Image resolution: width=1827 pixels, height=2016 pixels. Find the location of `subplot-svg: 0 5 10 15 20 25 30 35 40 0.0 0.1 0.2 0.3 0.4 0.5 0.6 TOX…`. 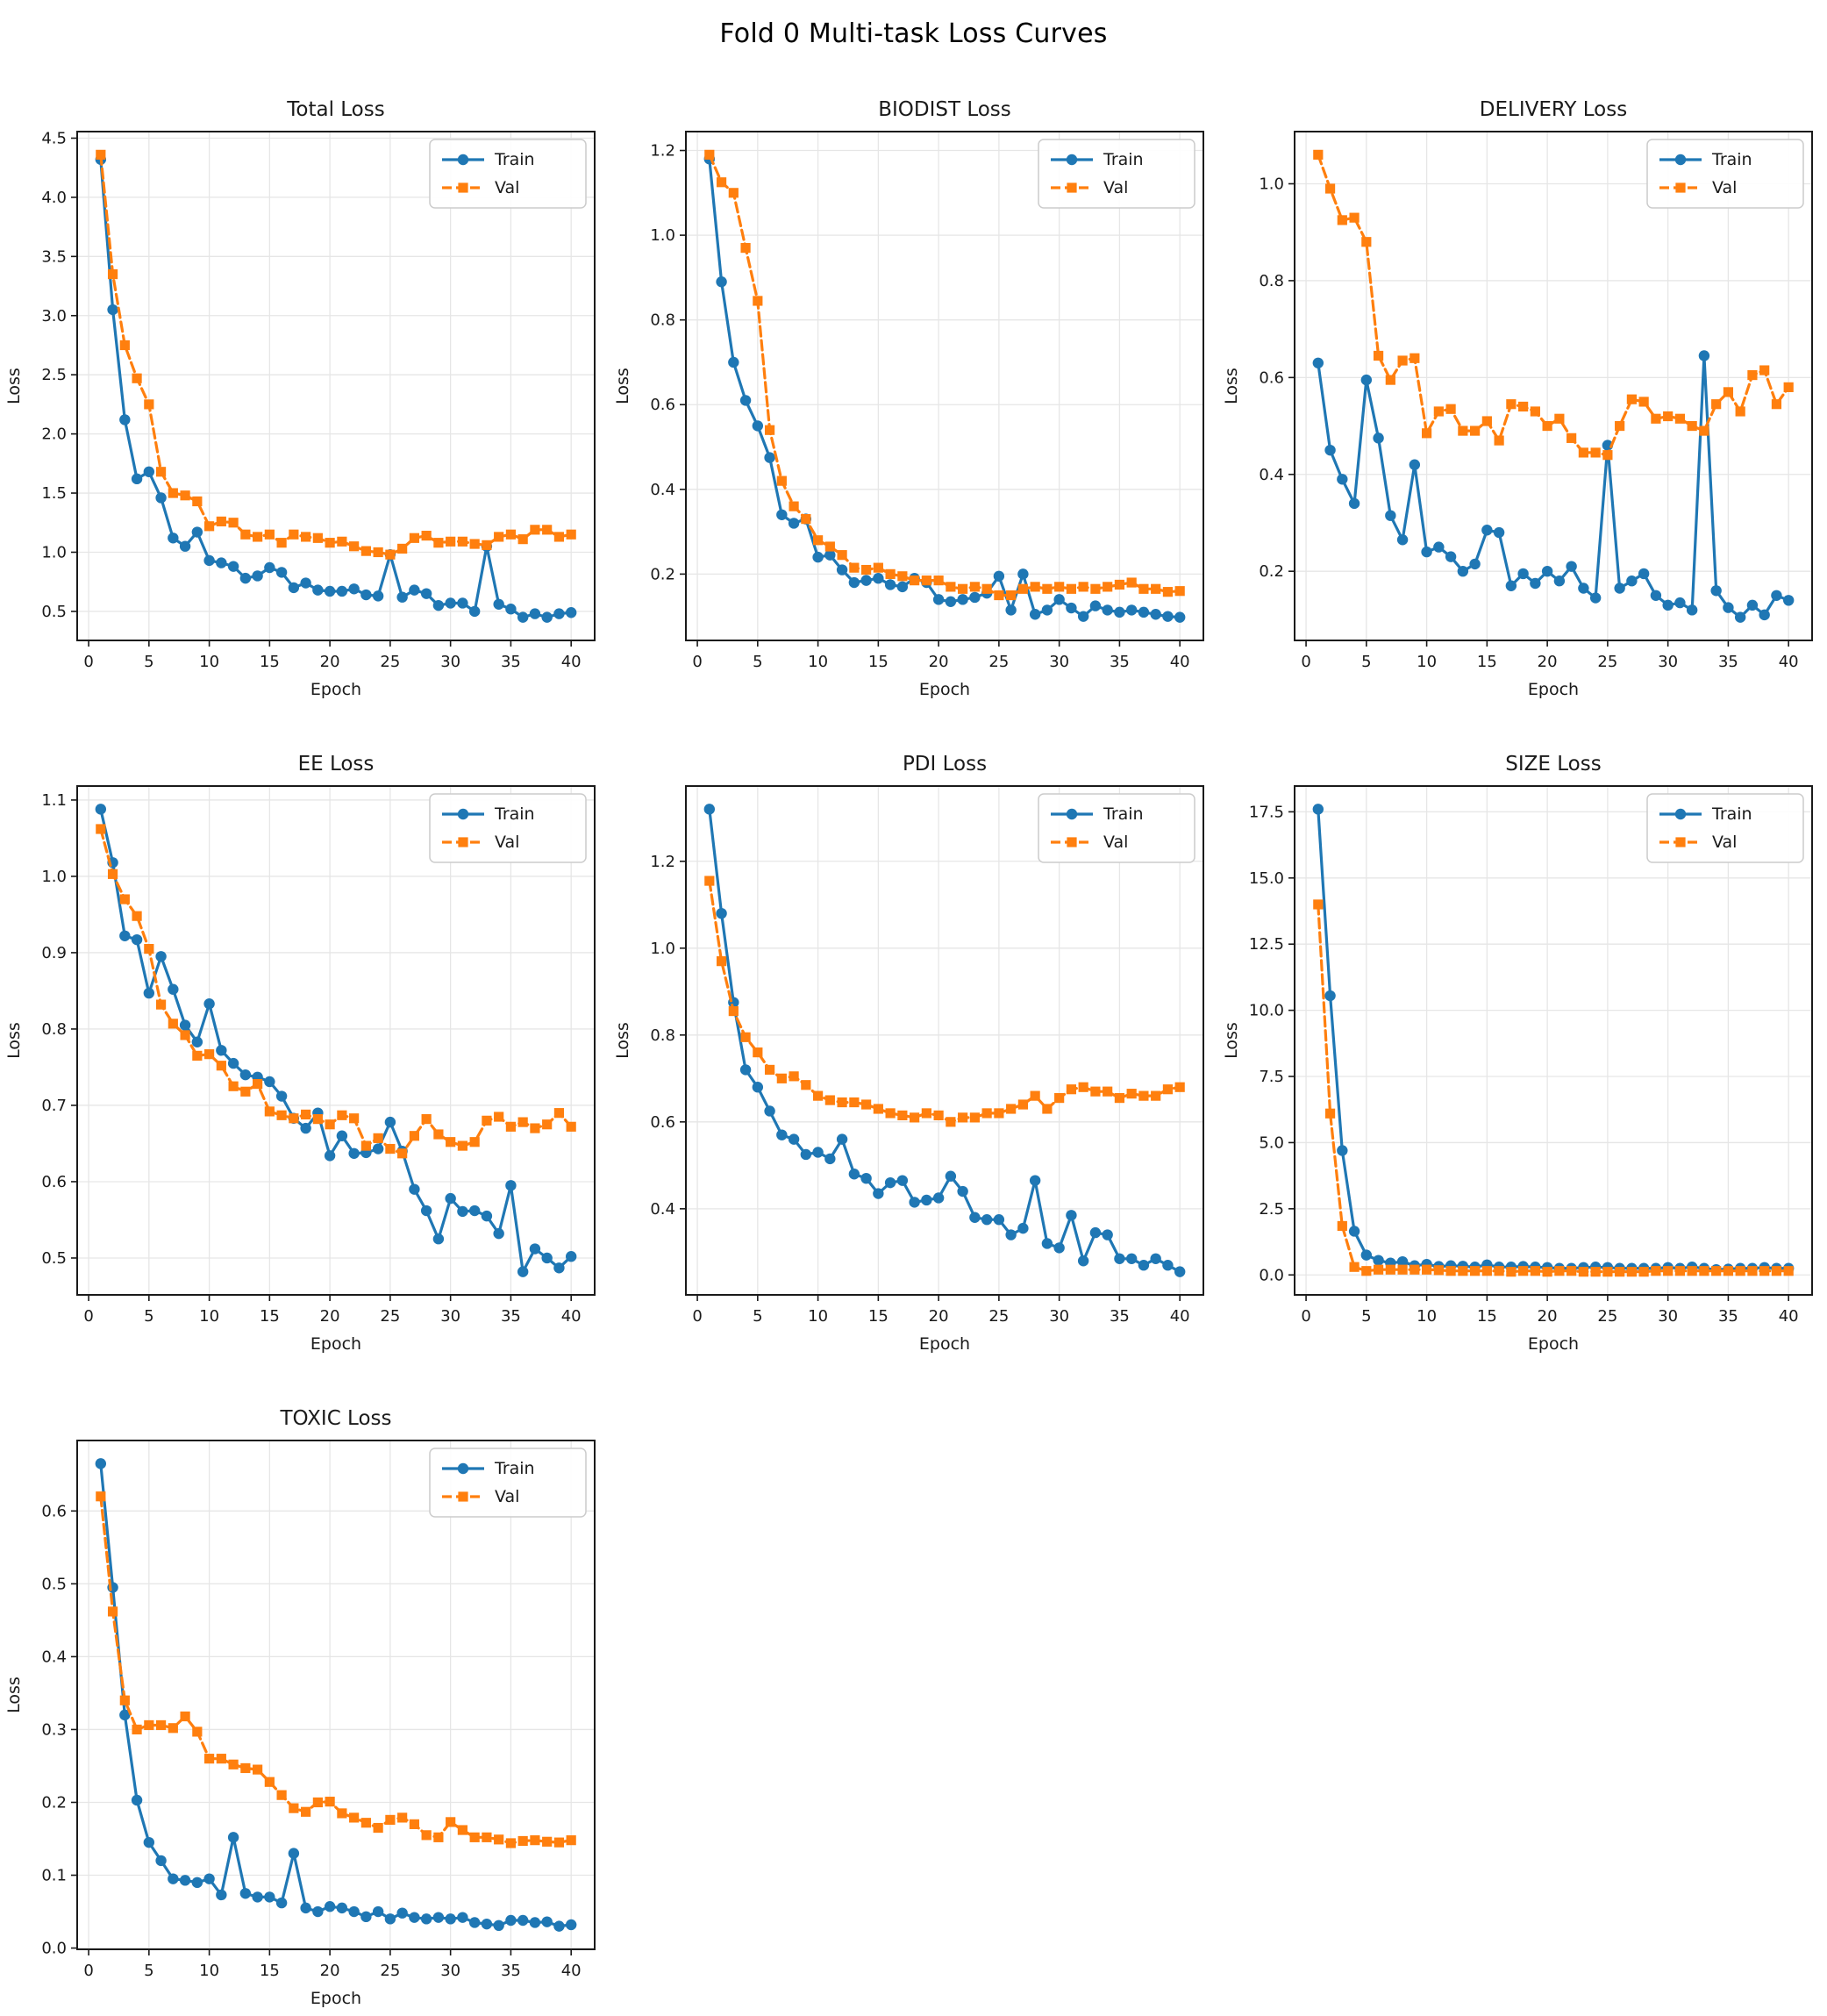

subplot-svg: 0 5 10 15 20 25 30 35 40 0.0 0.1 0.2 0.3 0.4 0.5 0.6 TOX… is located at coordinates (300, 1707).